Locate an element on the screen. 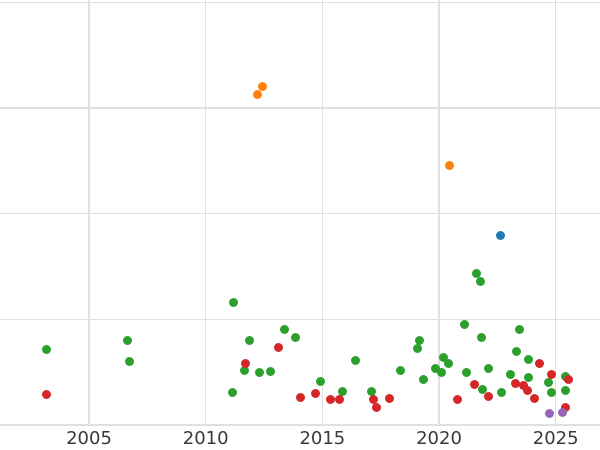 This screenshot has height=450, width=600. x-tick-label: 2005 is located at coordinates (89, 438).